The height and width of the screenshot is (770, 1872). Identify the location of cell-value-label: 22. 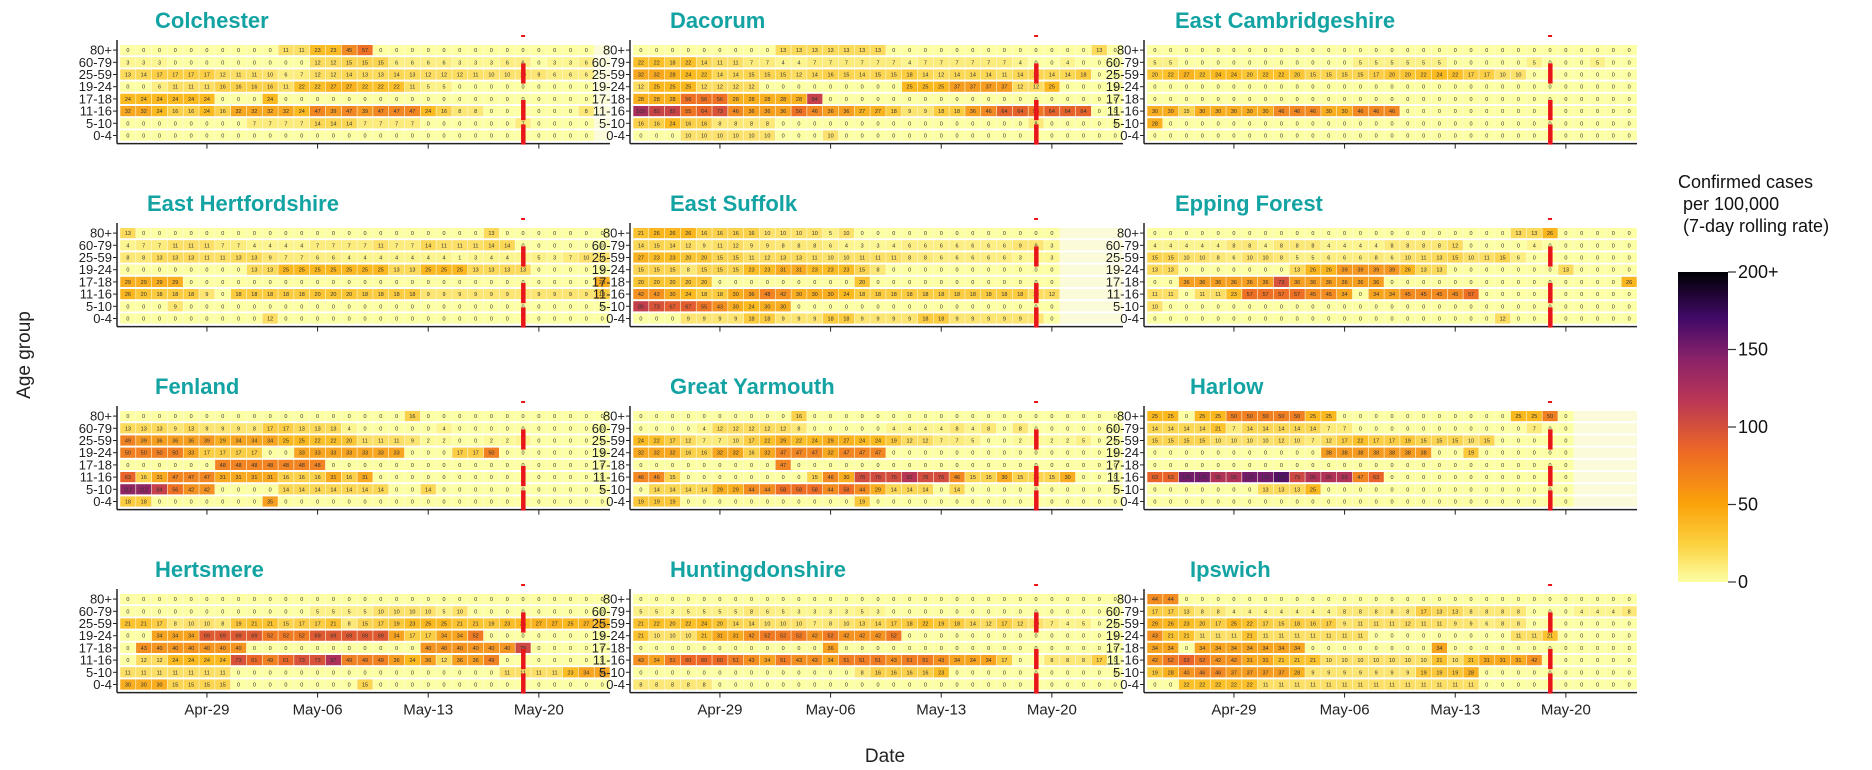
(1455, 76).